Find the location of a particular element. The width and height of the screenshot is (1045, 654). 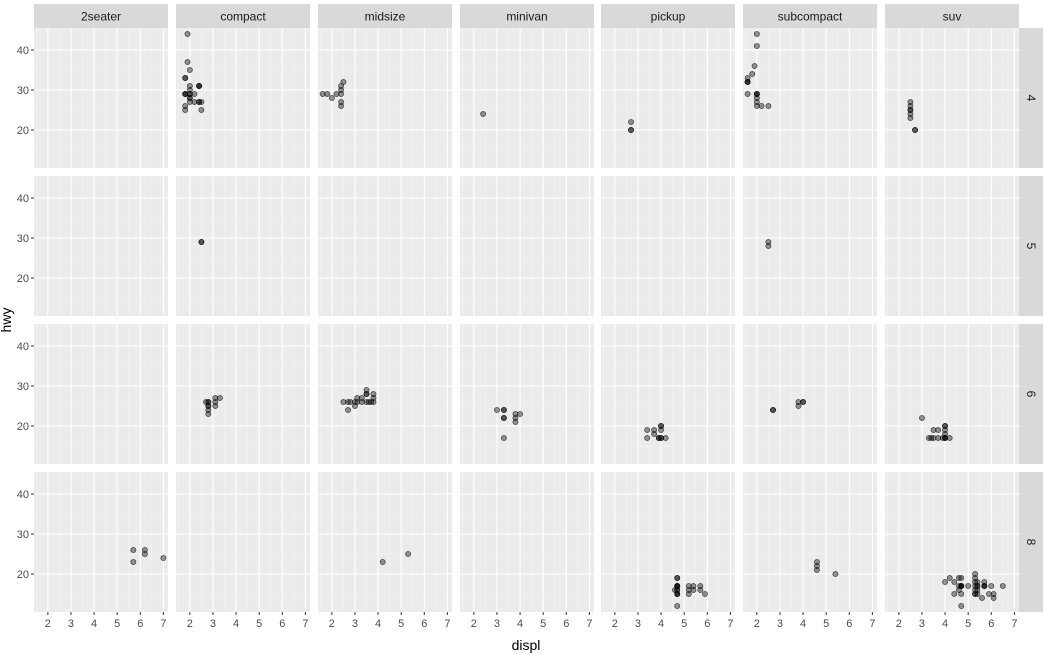

strip-label-row-5: 5 is located at coordinates (1031, 246).